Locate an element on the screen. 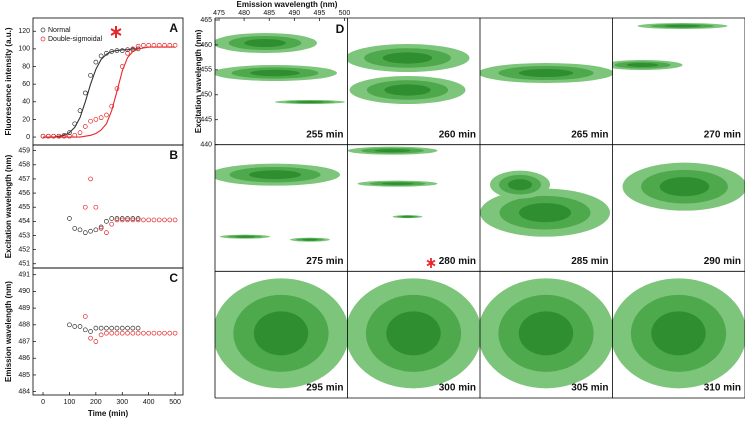 The image size is (745, 421). x-axis-label: Emission wavelength (nm) is located at coordinates (287, 4).